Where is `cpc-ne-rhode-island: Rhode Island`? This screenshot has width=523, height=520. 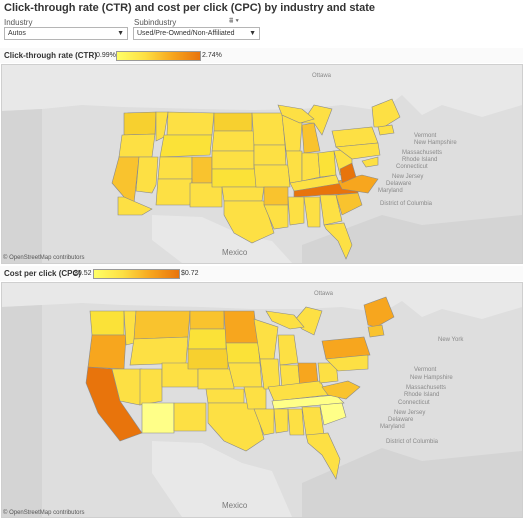
cpc-ne-rhode-island: Rhode Island is located at coordinates (421, 395).